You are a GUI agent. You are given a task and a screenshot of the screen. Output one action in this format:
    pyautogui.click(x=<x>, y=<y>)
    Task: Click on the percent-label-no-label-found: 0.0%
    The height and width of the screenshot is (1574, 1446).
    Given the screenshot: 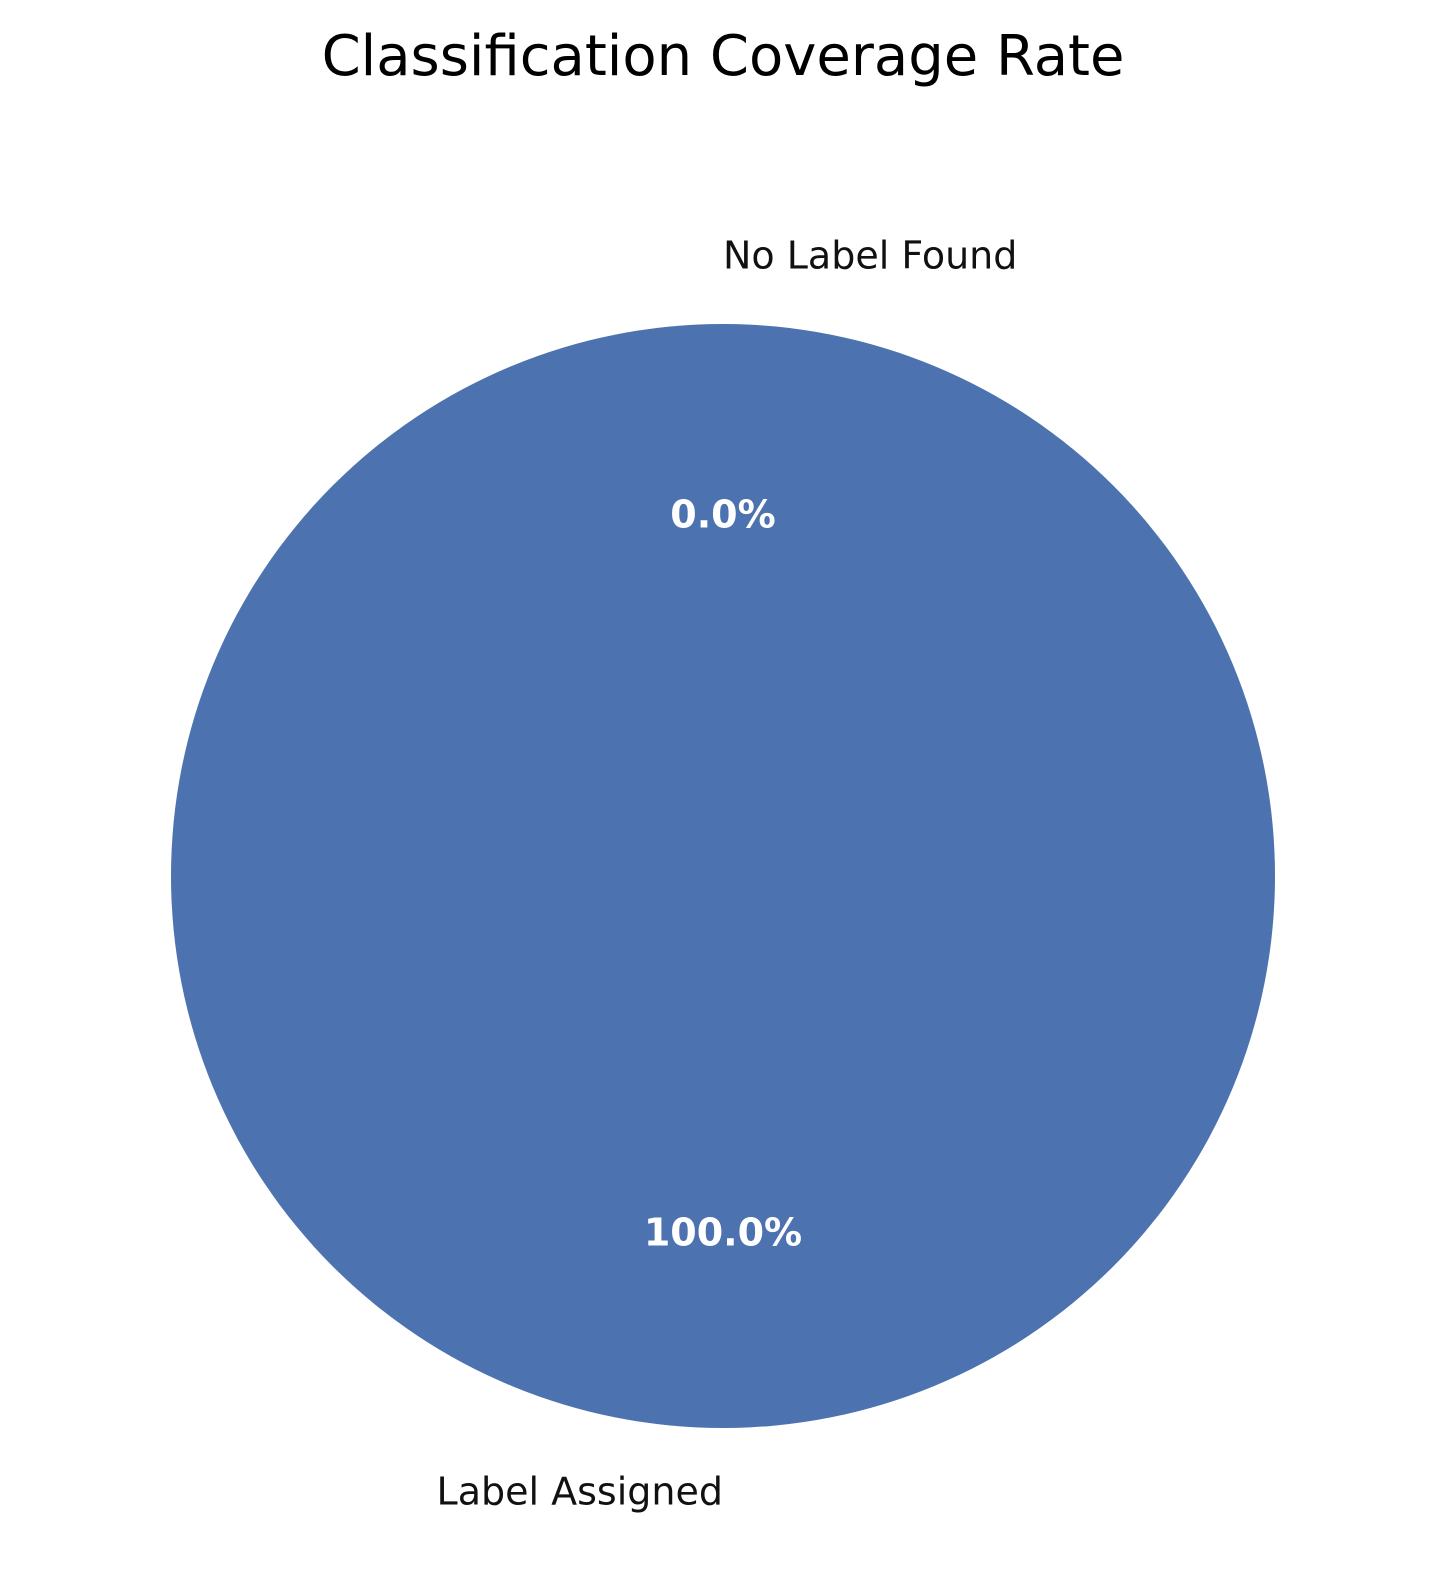 What is the action you would take?
    pyautogui.click(x=722, y=515)
    